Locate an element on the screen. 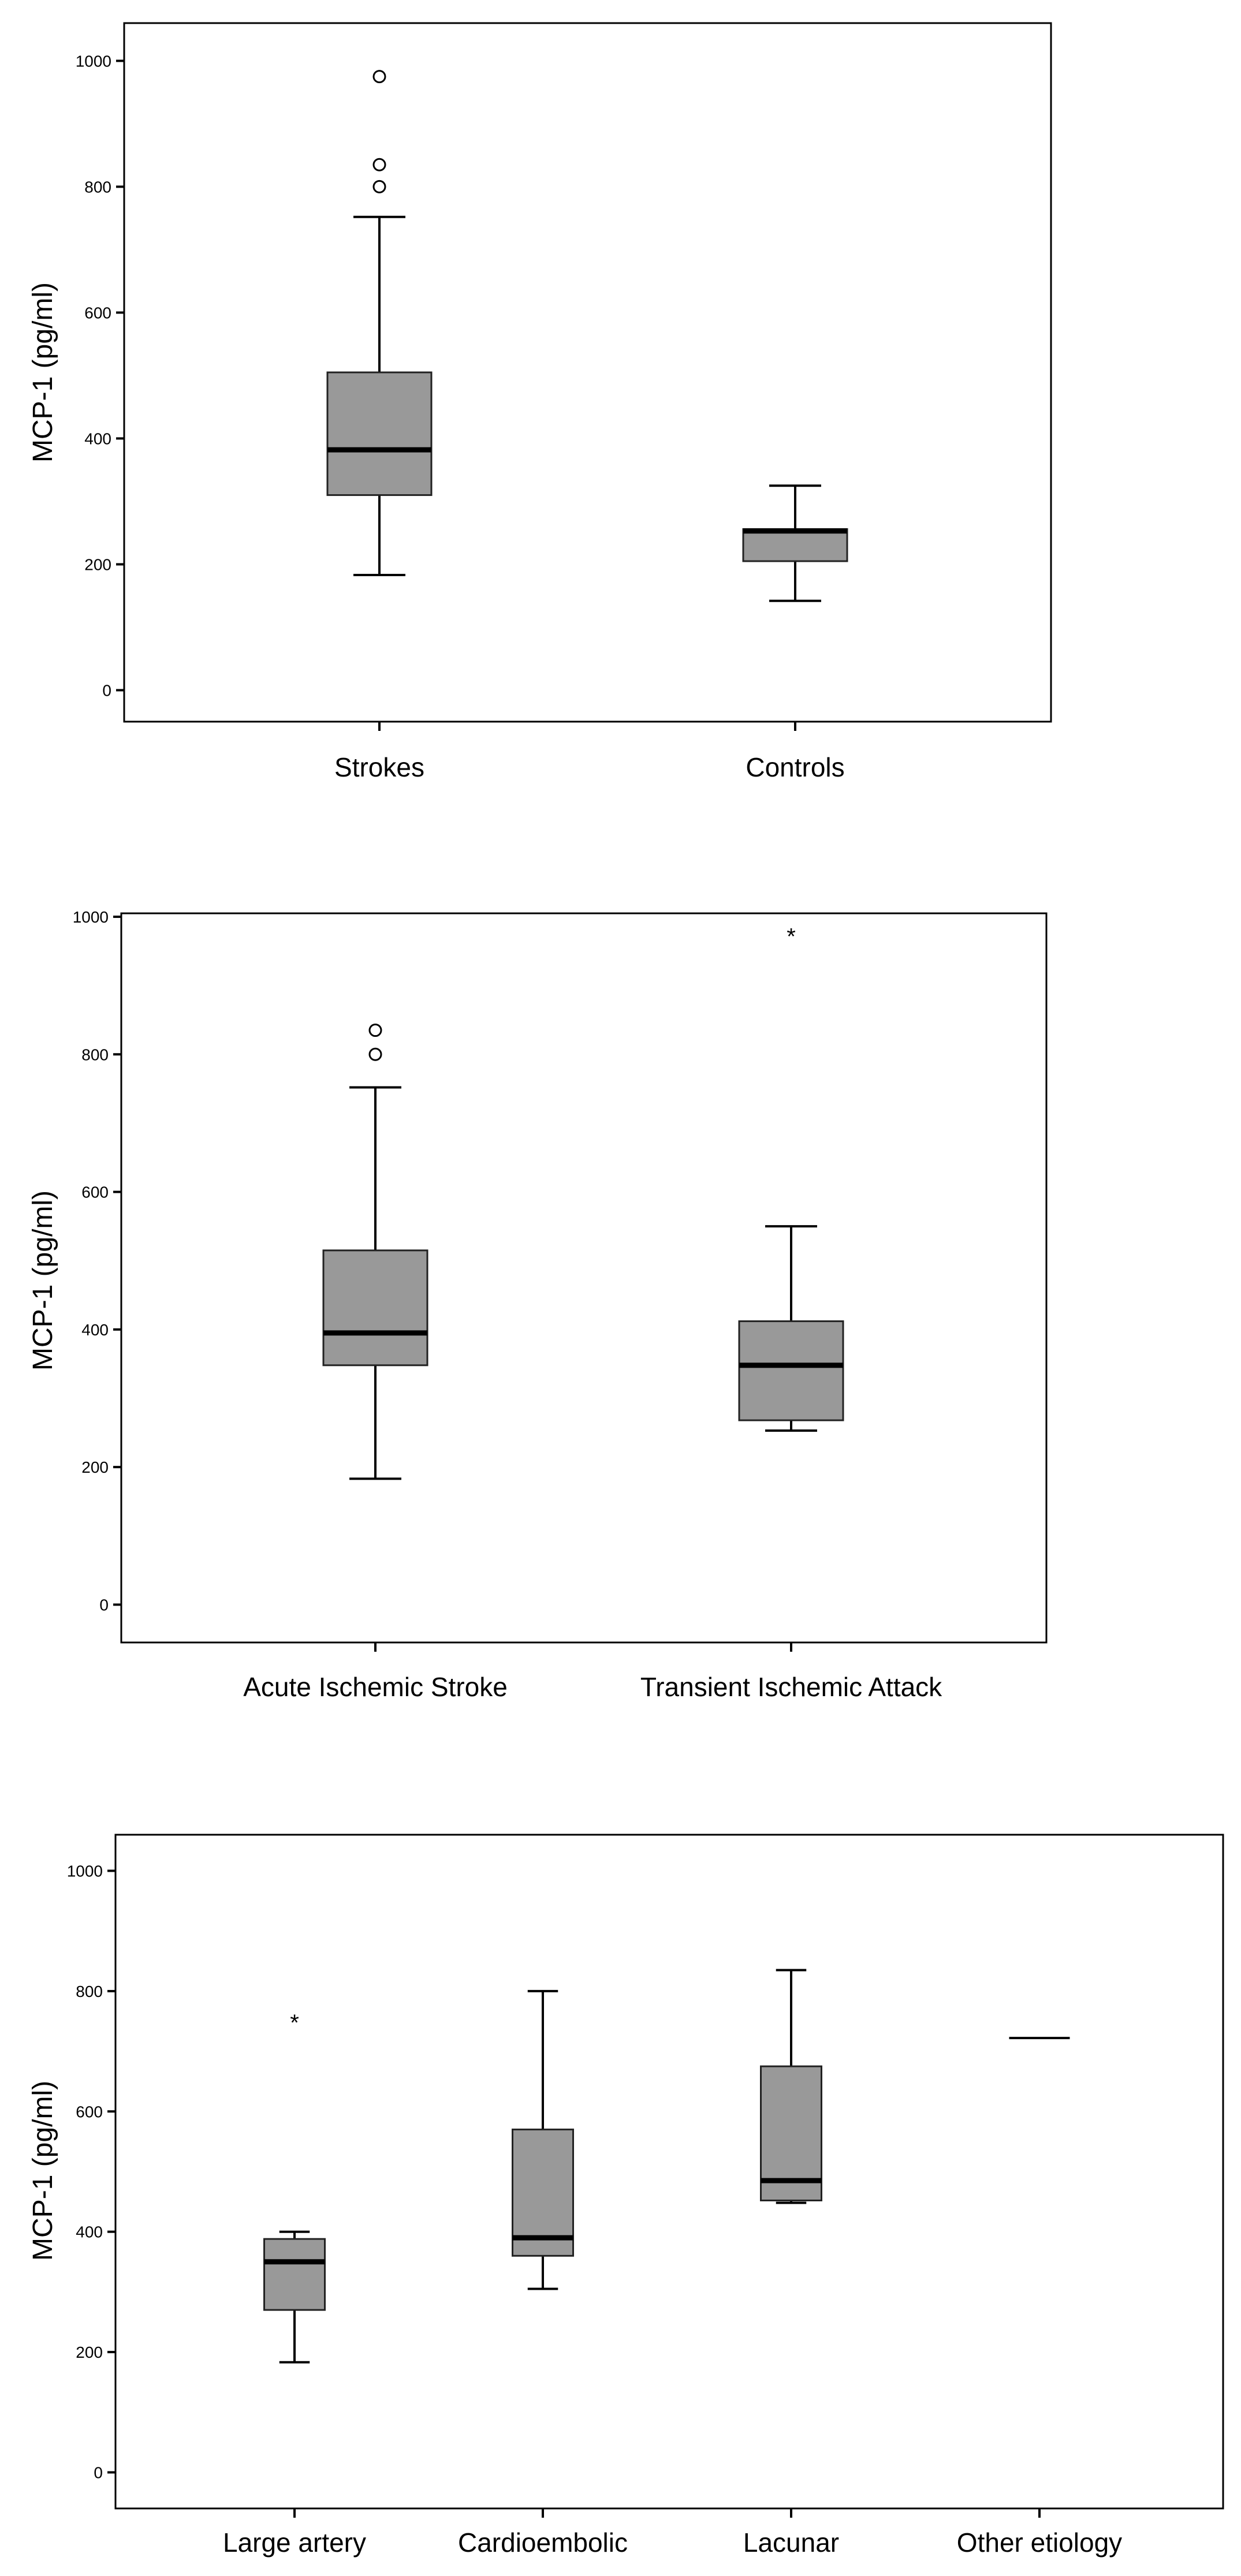  x-tick-label: Transient Ischemic Attack is located at coordinates (791, 1687).